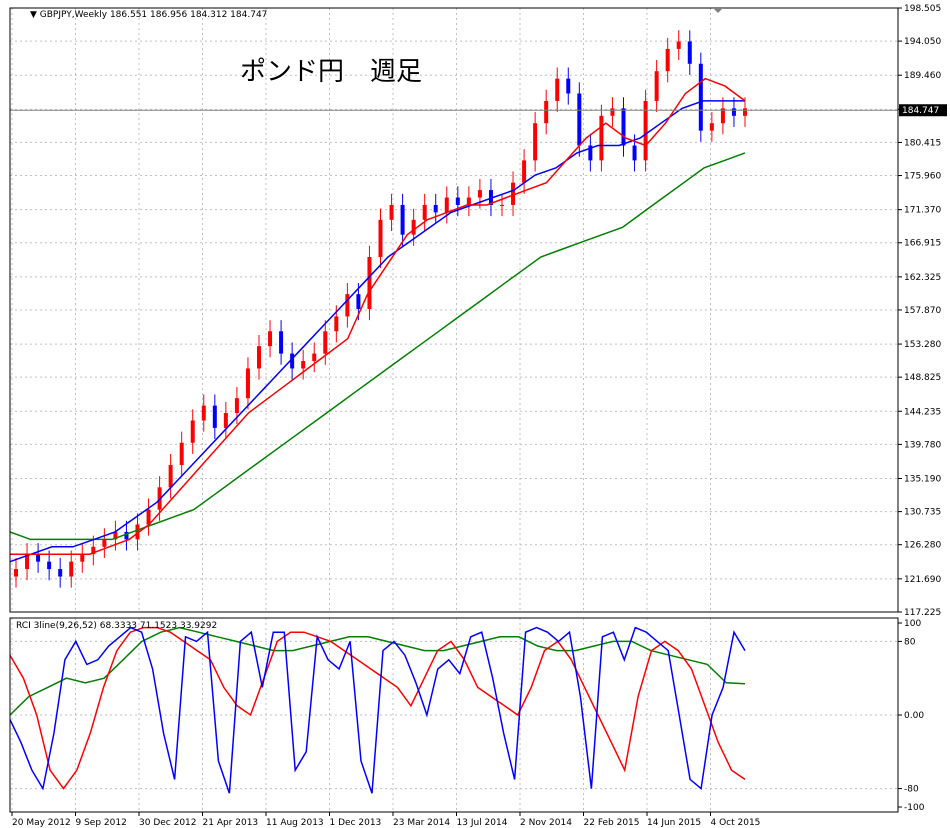 Image resolution: width=950 pixels, height=828 pixels. I want to click on x-tick-label: 4 Oct 2015, so click(736, 823).